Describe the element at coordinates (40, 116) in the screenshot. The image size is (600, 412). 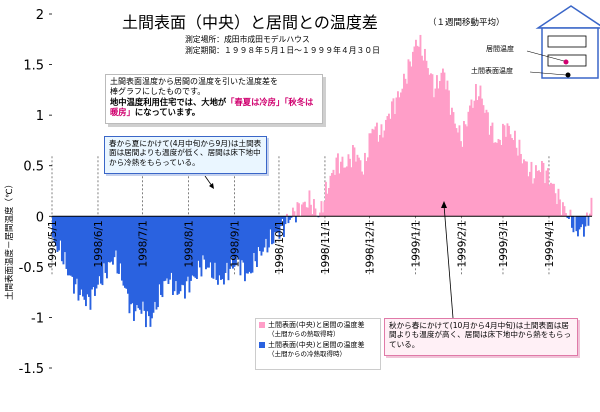
I see `y-tick-label: 1` at that location.